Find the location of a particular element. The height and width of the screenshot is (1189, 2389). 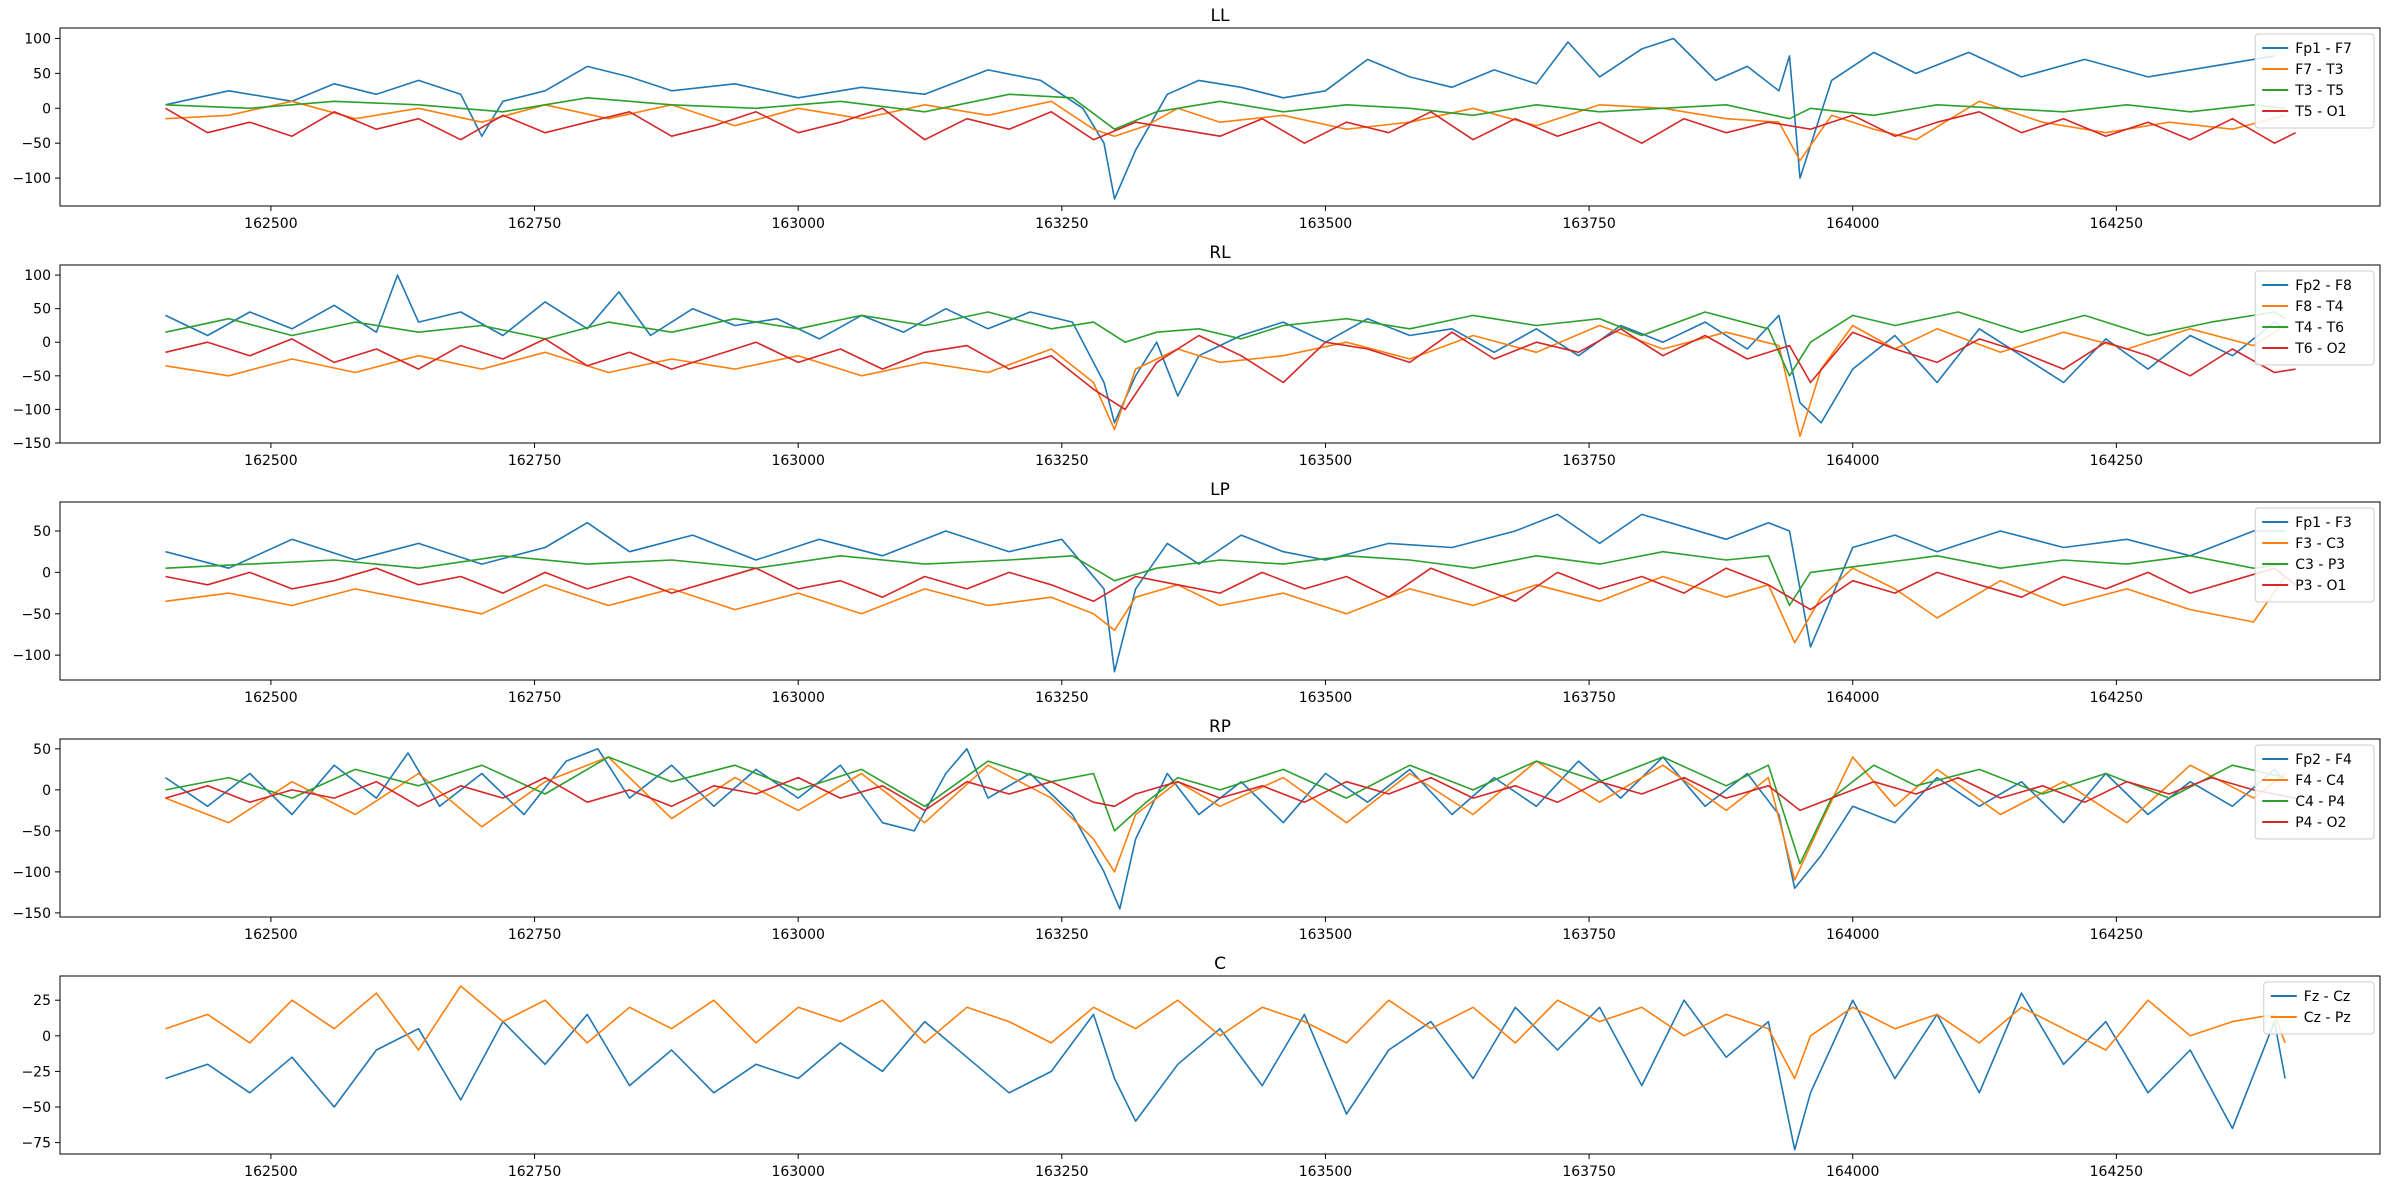

legend-entry-label: P4 - O2 is located at coordinates (2320, 823).